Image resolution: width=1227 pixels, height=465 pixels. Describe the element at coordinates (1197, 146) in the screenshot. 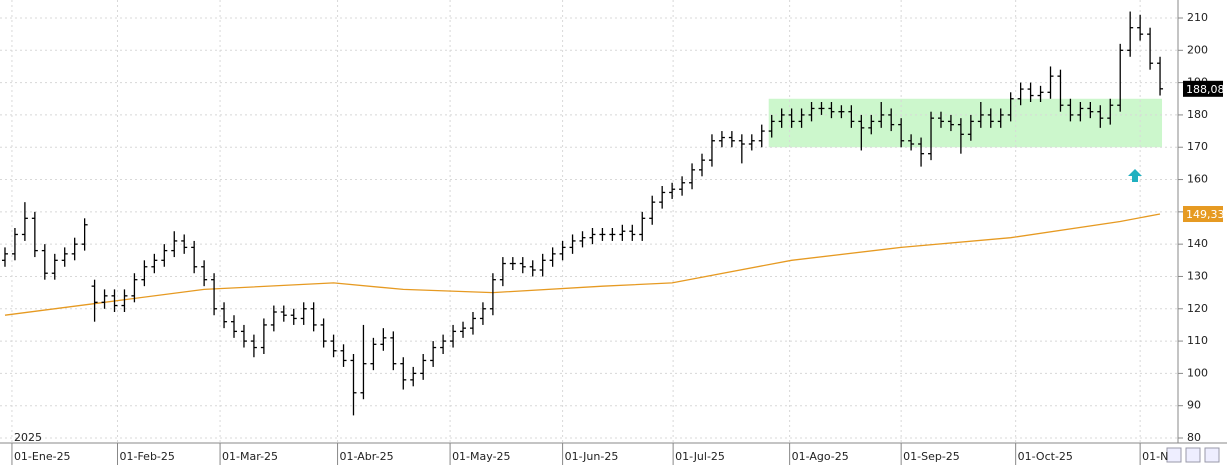

I see `y-tick-label: 170` at that location.